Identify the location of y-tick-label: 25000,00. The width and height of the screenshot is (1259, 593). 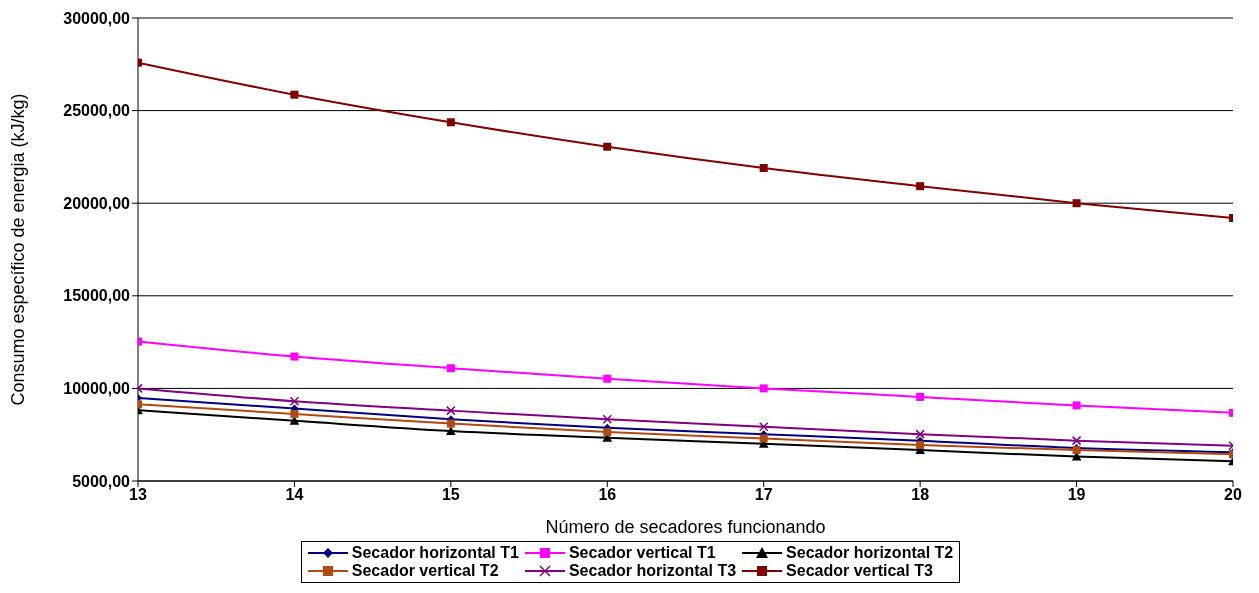
(97, 111).